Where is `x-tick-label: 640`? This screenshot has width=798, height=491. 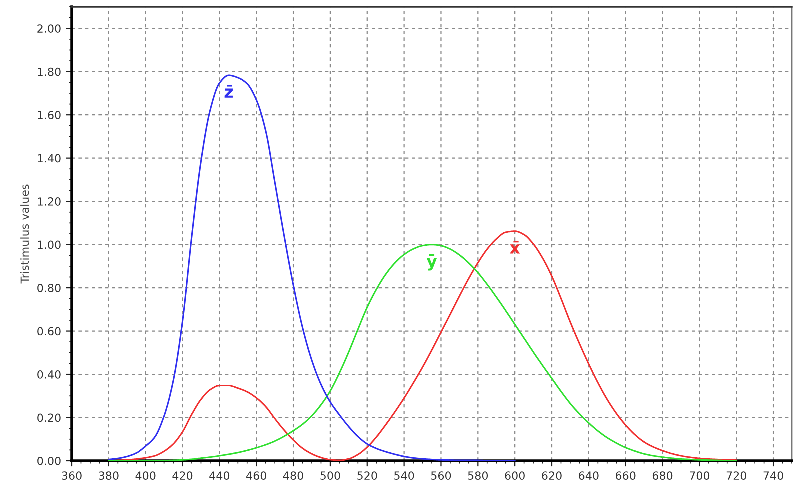
x-tick-label: 640 is located at coordinates (589, 476).